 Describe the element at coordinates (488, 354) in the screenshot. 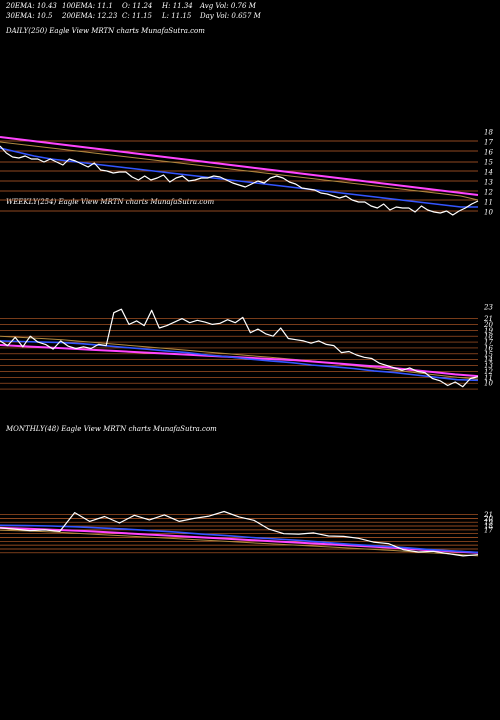

I see `weekly-tick-label-7: 15` at that location.